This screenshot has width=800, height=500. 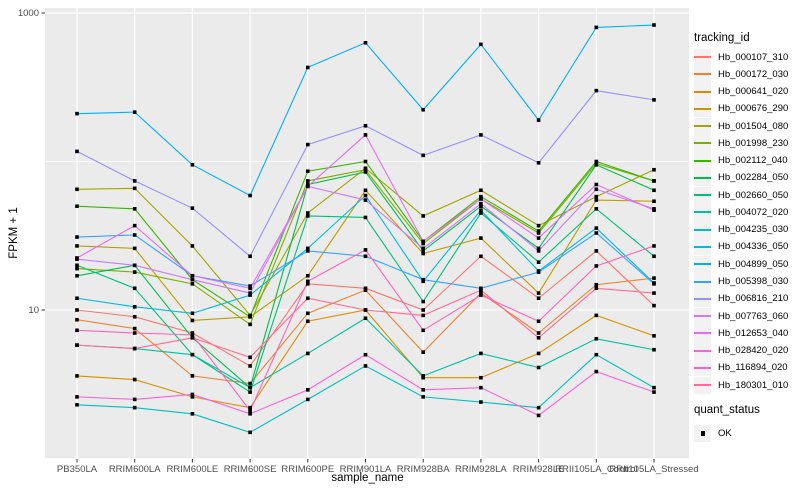 I want to click on x-axis-title: sample_name, so click(x=367, y=478).